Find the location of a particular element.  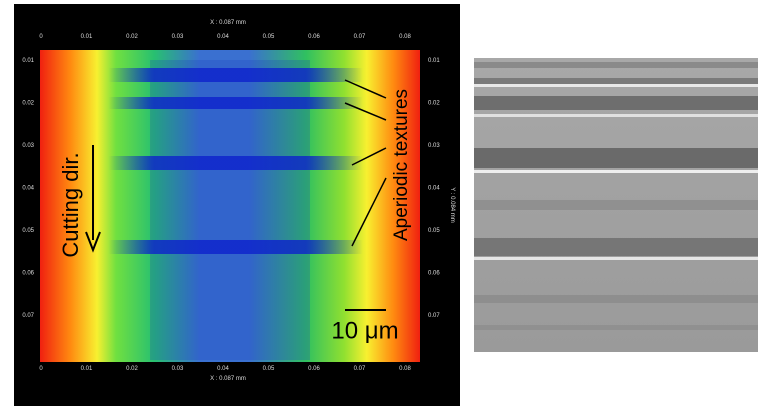

cutting-direction-label: Cutting dir. is located at coordinates (70, 204).